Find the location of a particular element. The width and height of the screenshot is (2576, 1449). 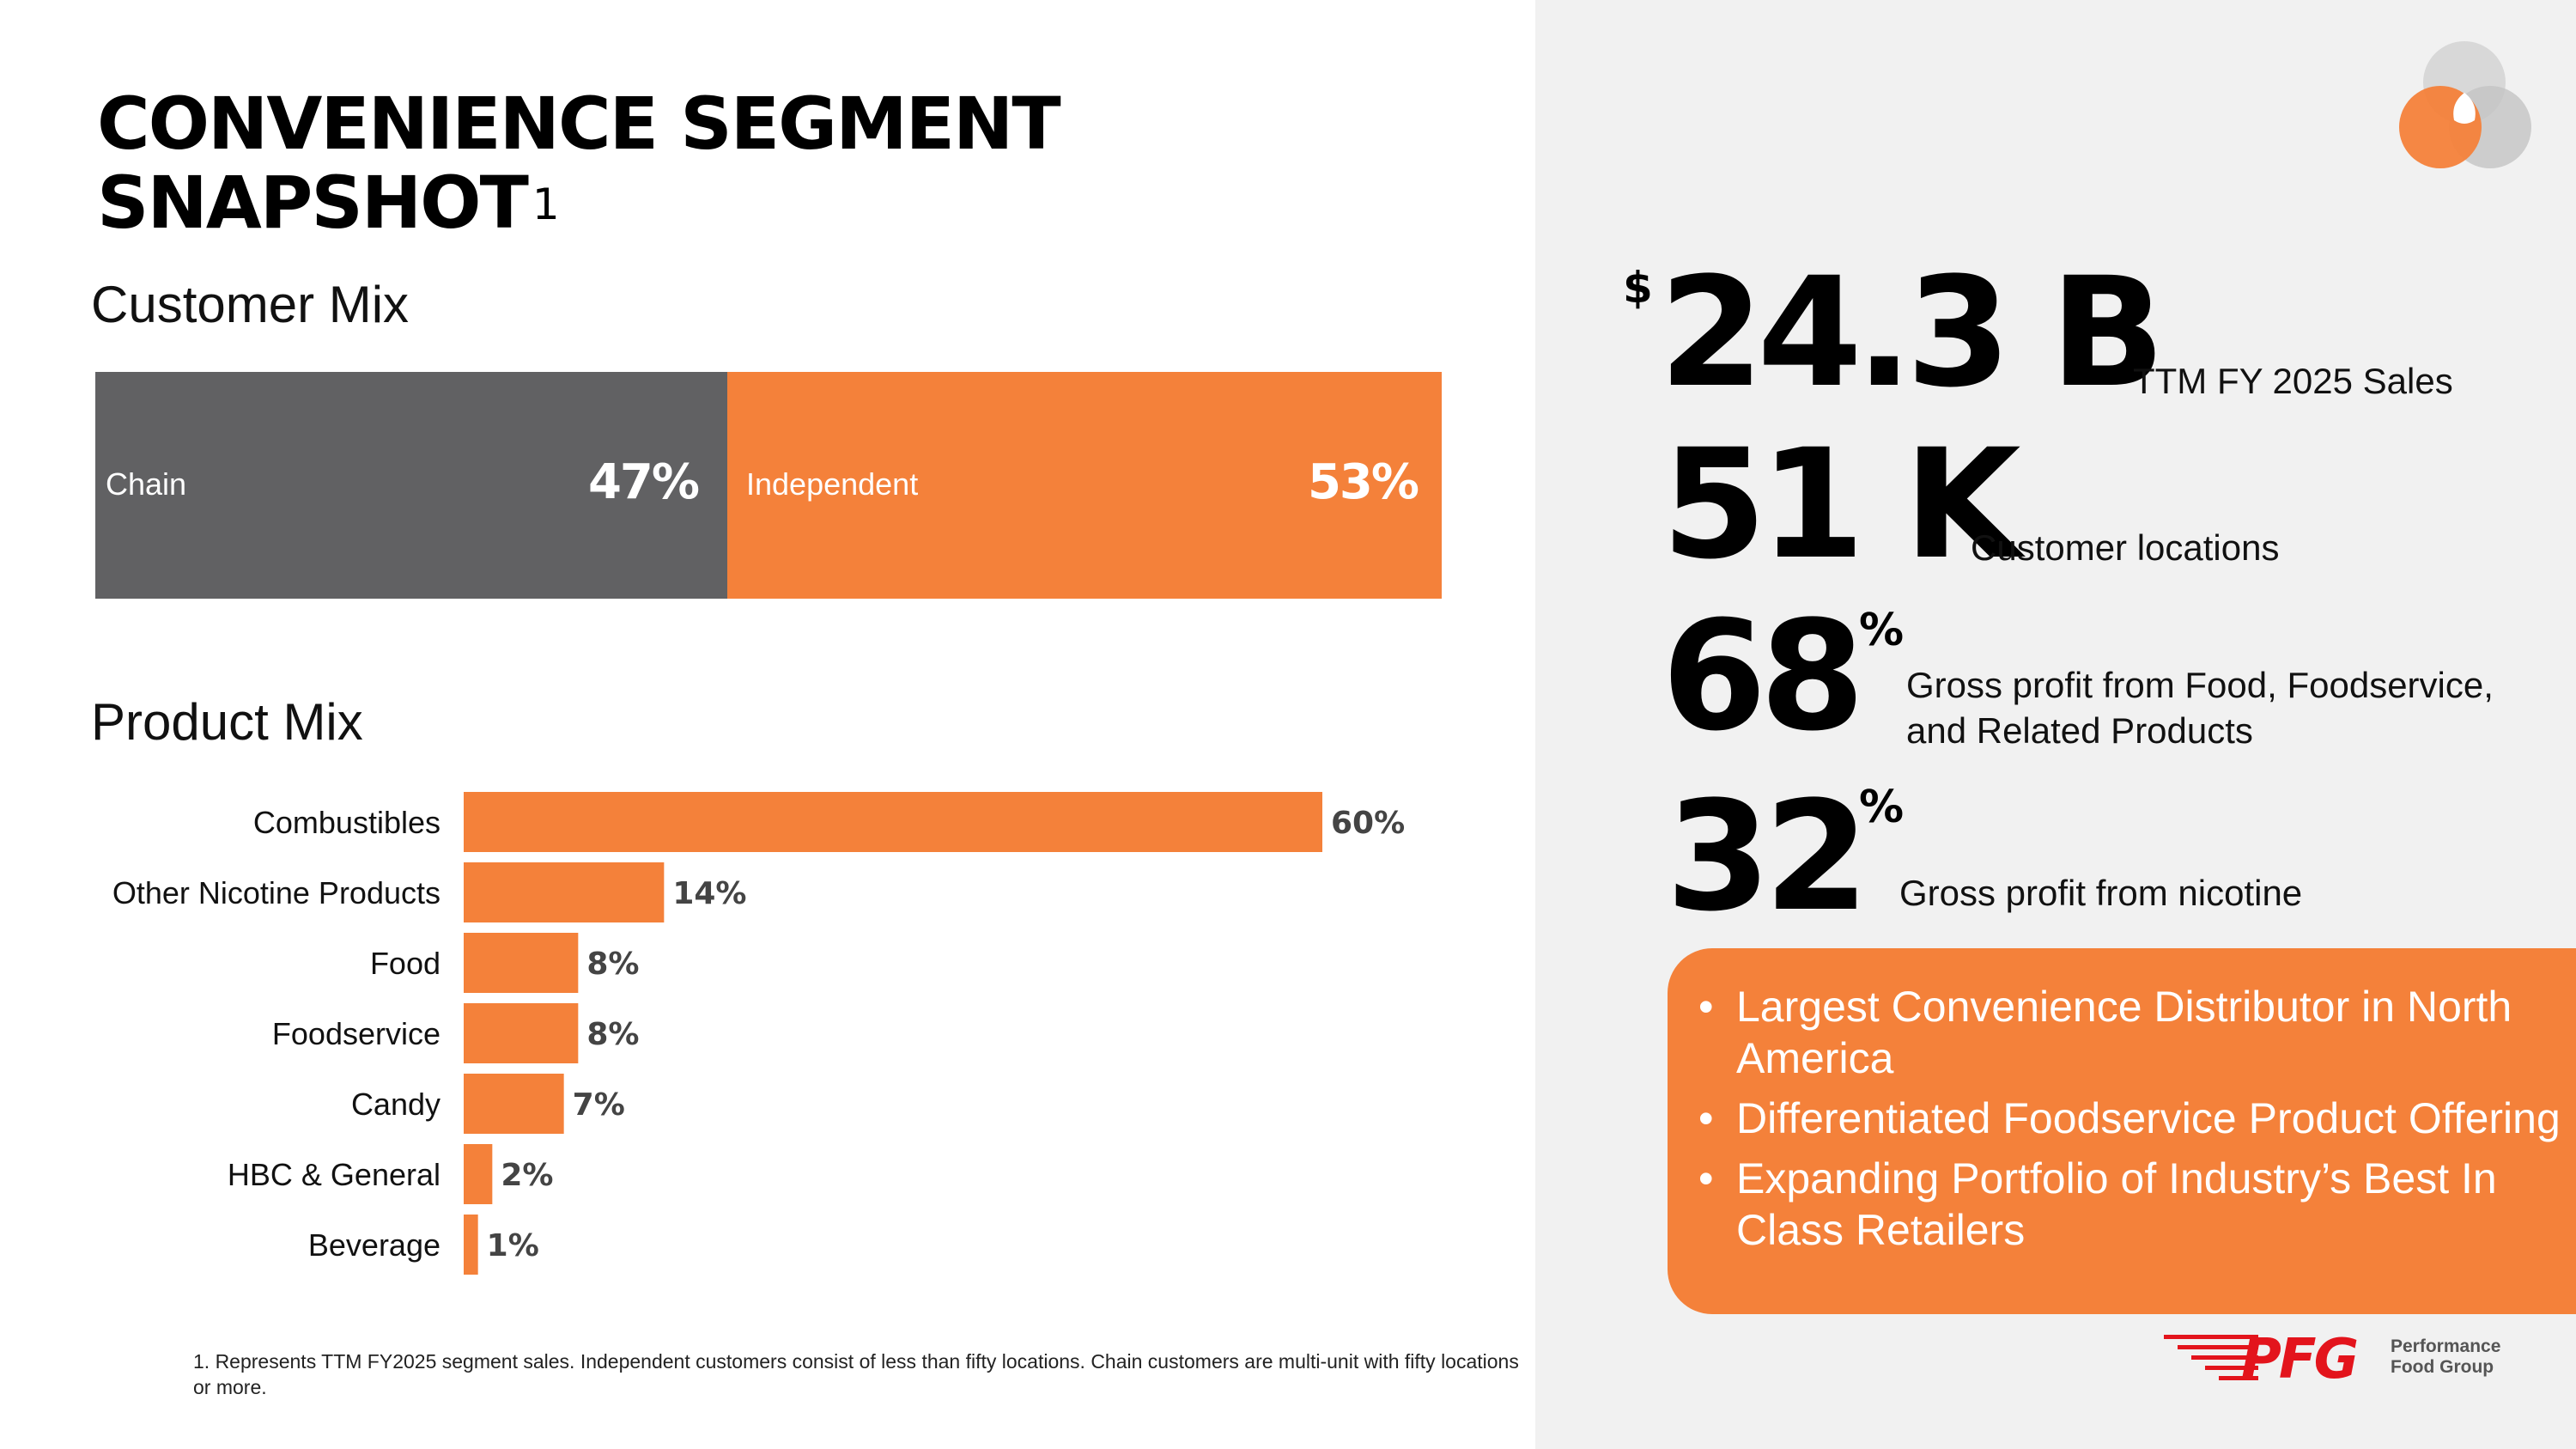

category-label: Foodservice is located at coordinates (356, 1033).